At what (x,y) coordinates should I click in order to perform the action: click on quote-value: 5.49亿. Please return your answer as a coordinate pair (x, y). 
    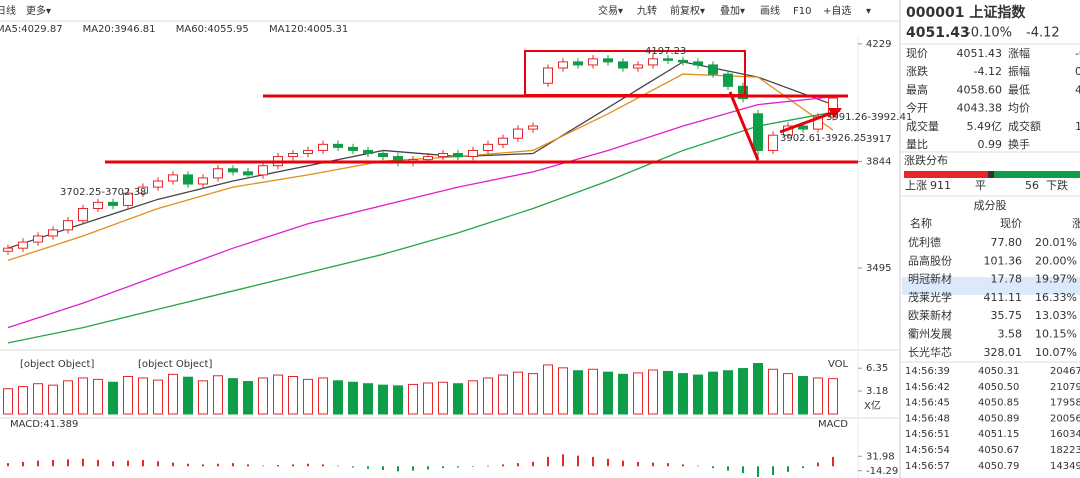
    Looking at the image, I should click on (985, 126).